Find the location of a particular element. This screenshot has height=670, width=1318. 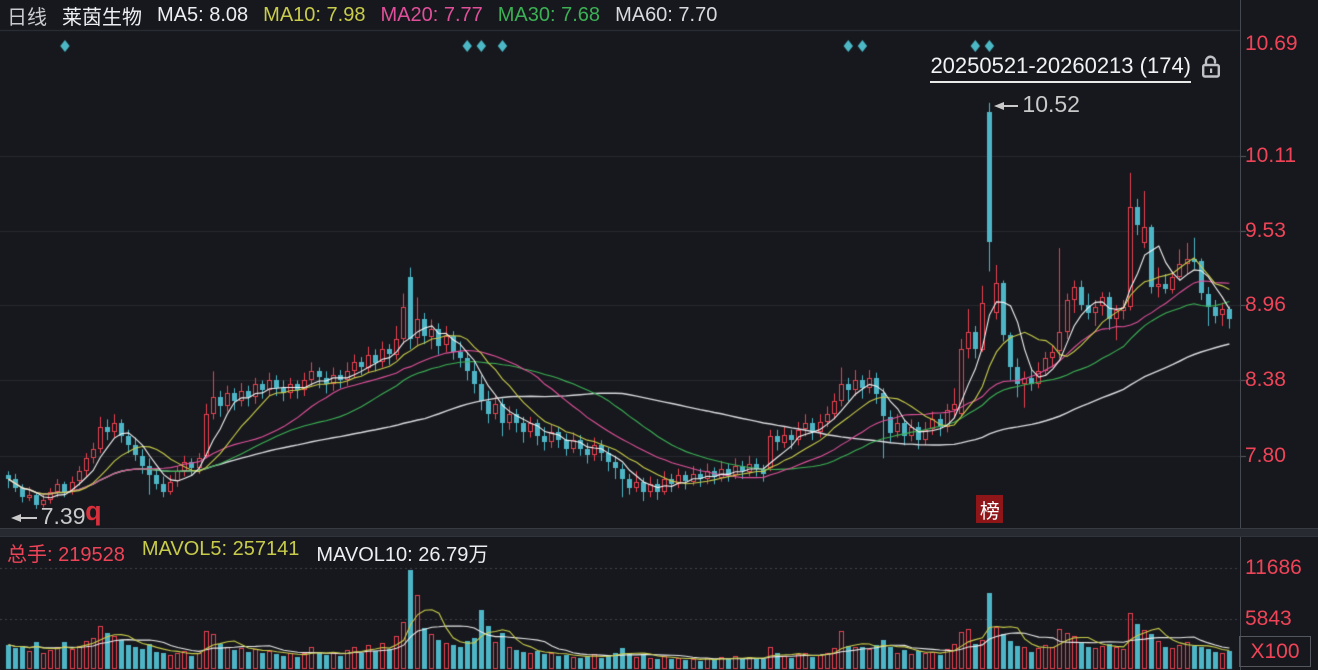

axis-separator is located at coordinates (1240, 335).